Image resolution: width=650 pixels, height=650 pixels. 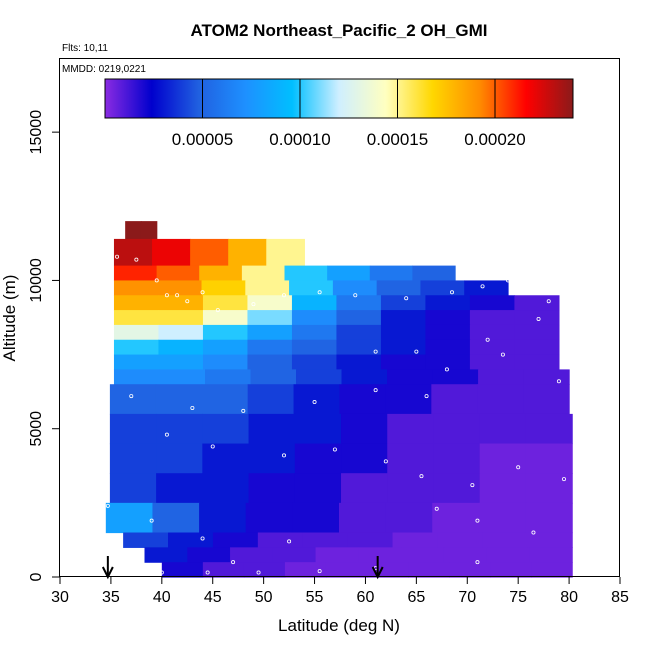 What do you see at coordinates (569, 597) in the screenshot?
I see `x-tick-label: 80` at bounding box center [569, 597].